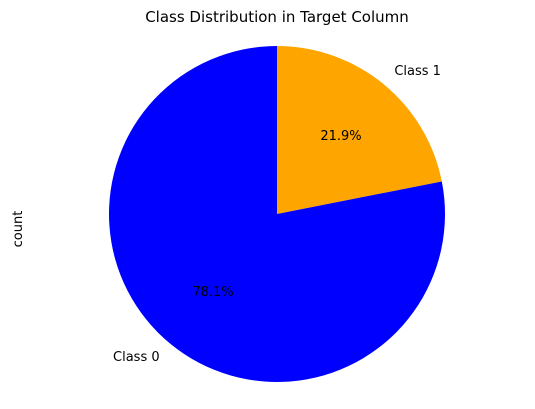  Describe the element at coordinates (417, 71) in the screenshot. I see `slice-label-class-1: Class 1` at that location.